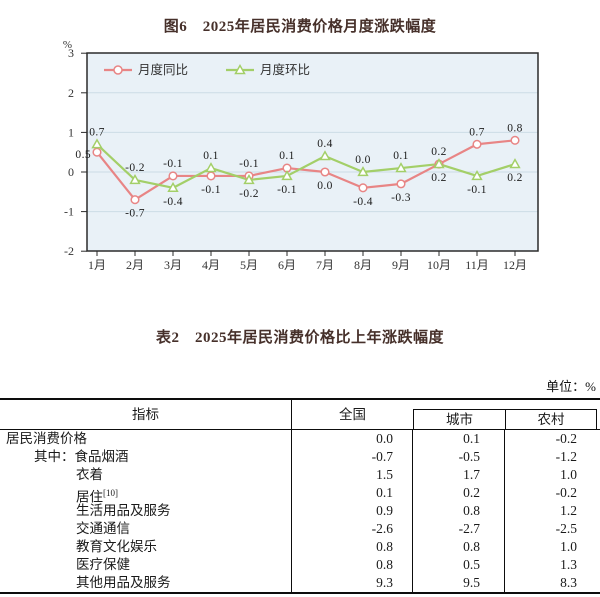  What do you see at coordinates (249, 265) in the screenshot?
I see `svg-text: 5月` at bounding box center [249, 265].